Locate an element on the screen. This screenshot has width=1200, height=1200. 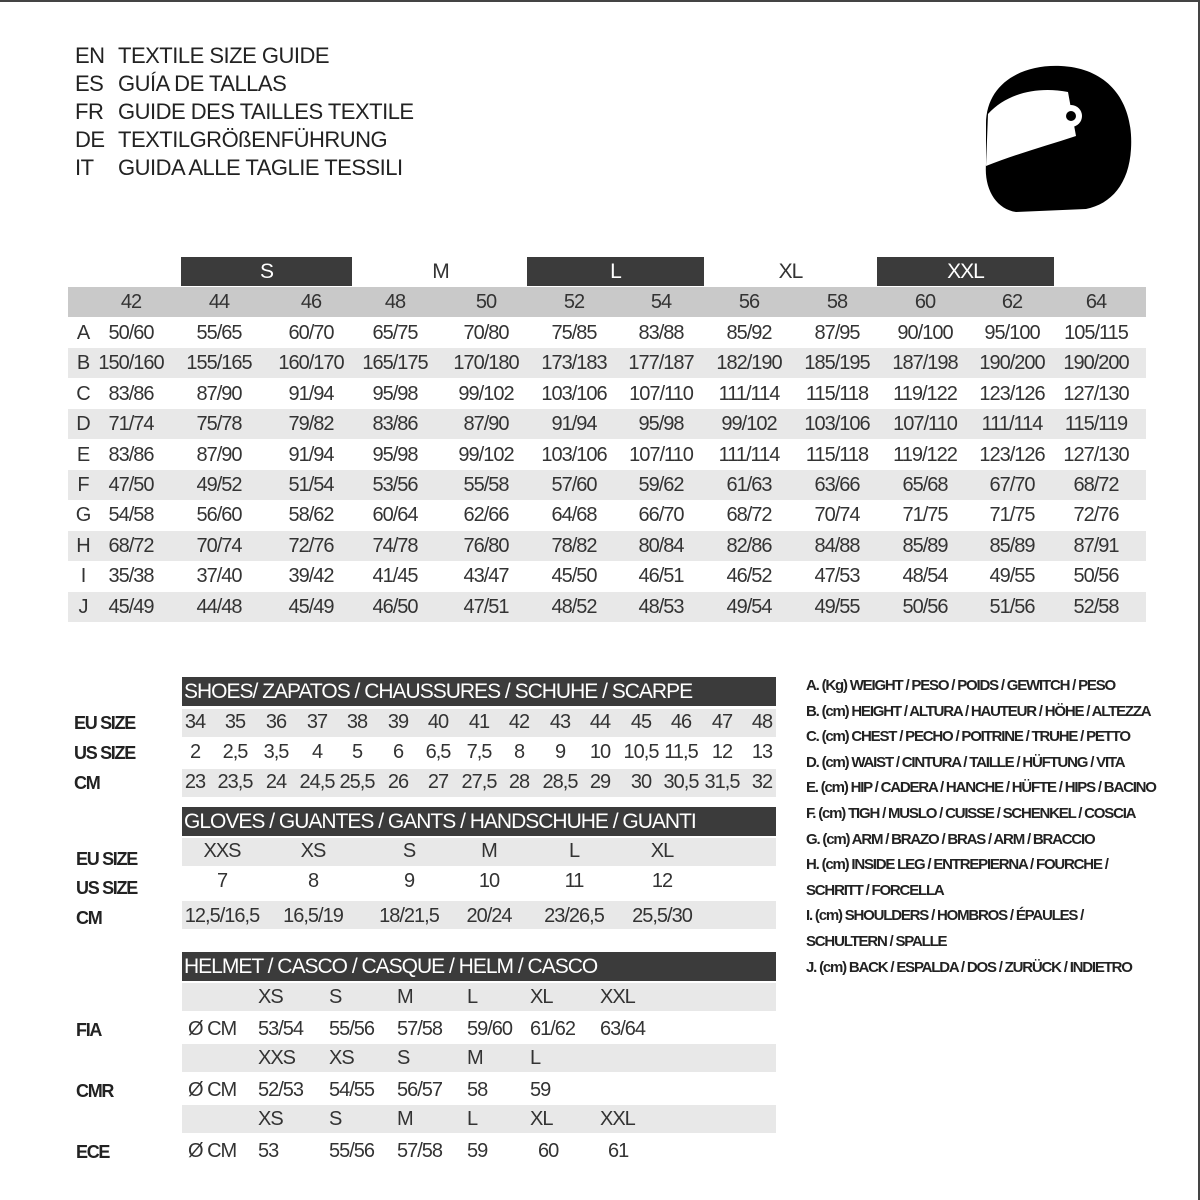
measurement-cell: 60/70 is located at coordinates (311, 333).